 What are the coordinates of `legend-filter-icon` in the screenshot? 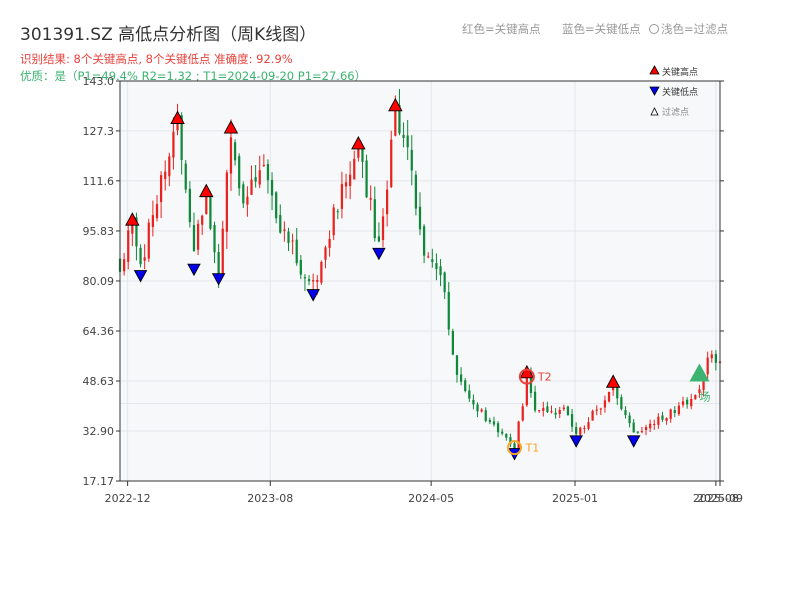 It's located at (654, 111).